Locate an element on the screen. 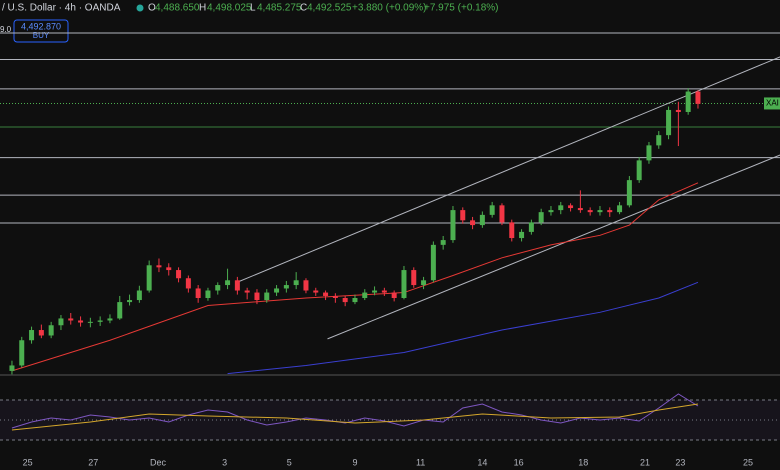 The width and height of the screenshot is (780, 470). high: 4,498.025 is located at coordinates (229, 8).